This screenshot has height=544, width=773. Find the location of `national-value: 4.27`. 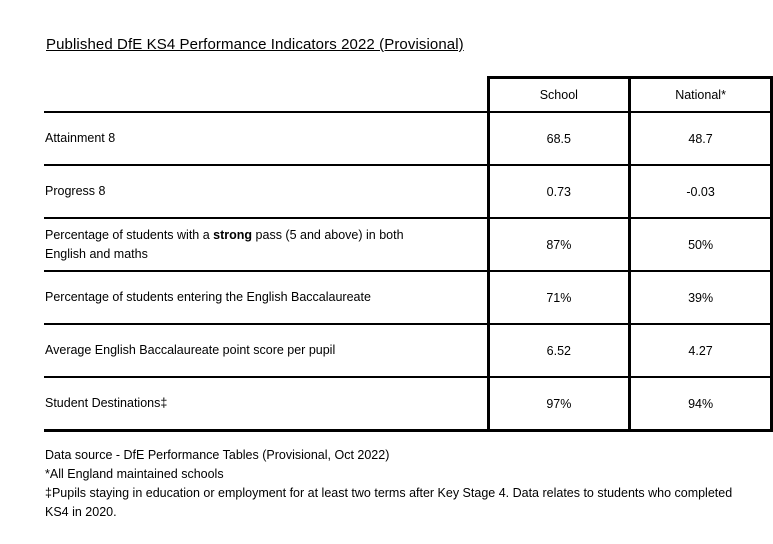

national-value: 4.27 is located at coordinates (700, 350).